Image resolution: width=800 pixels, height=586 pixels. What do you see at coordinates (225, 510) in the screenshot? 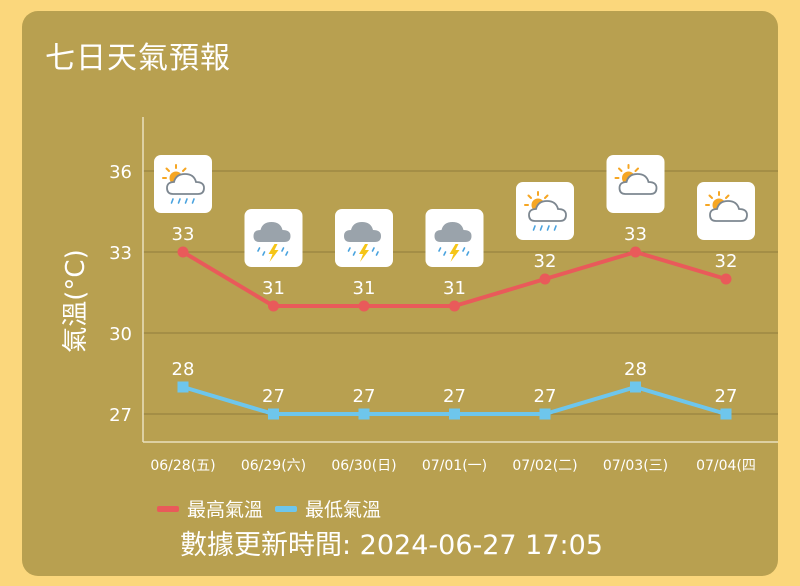
I see `legend-label-max: 最高氣溫` at bounding box center [225, 510].